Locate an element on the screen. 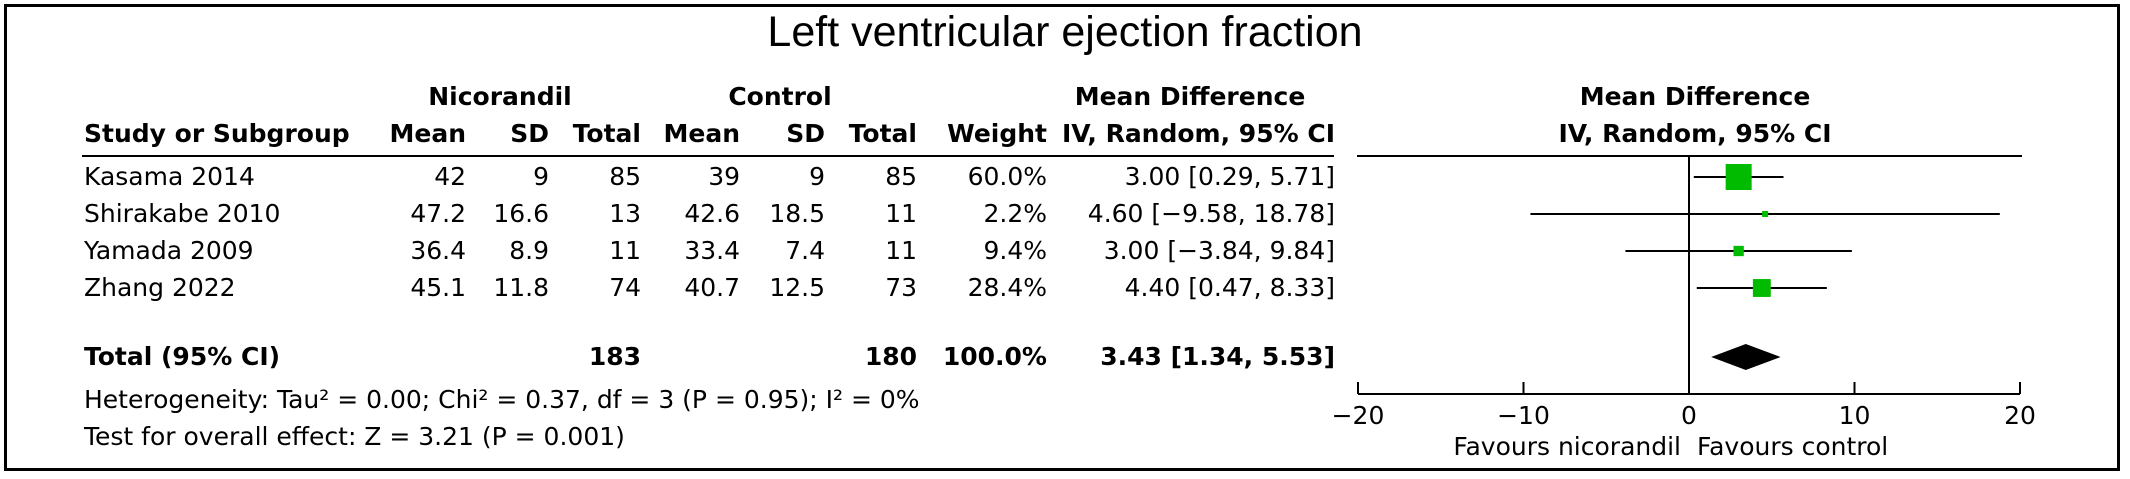 The height and width of the screenshot is (479, 2130). study-weight: 2.2% is located at coordinates (1015, 213).